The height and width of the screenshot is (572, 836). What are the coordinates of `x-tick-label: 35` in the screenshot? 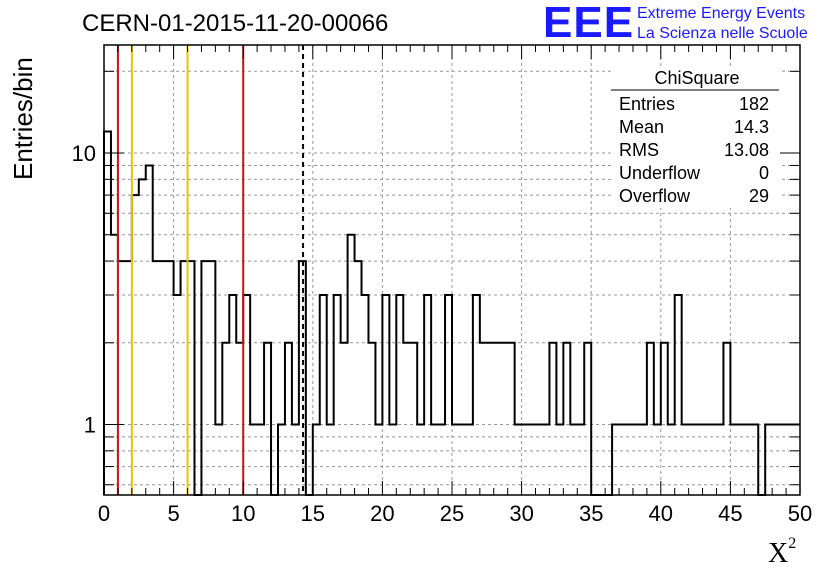 It's located at (591, 513).